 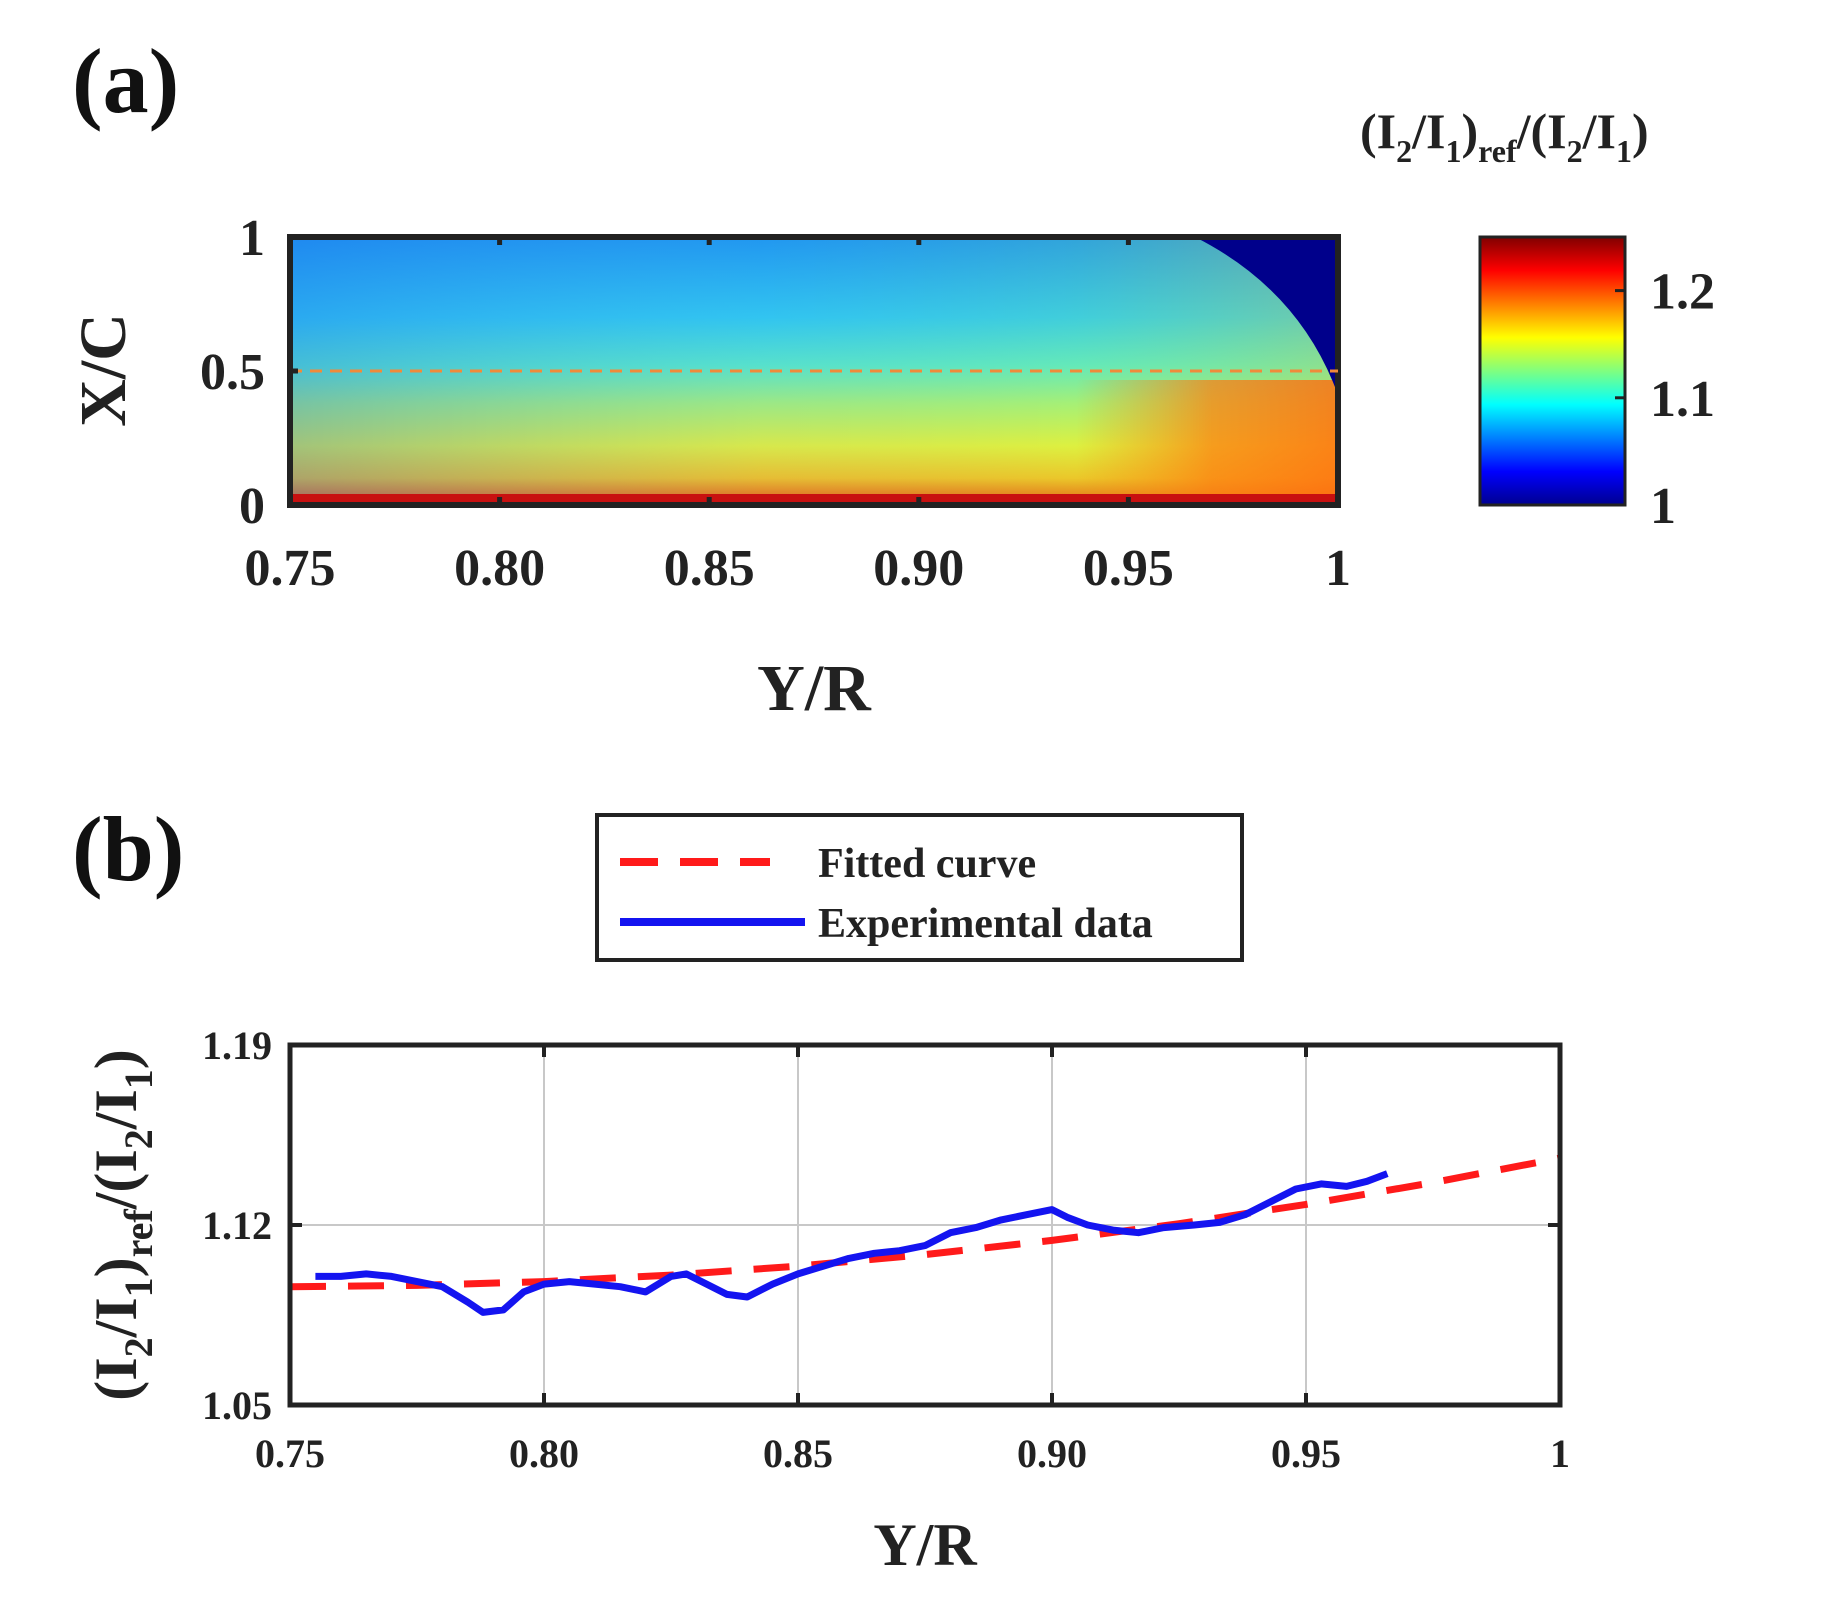 I want to click on cb-title-open2: /(I, so click(x=1541, y=131).